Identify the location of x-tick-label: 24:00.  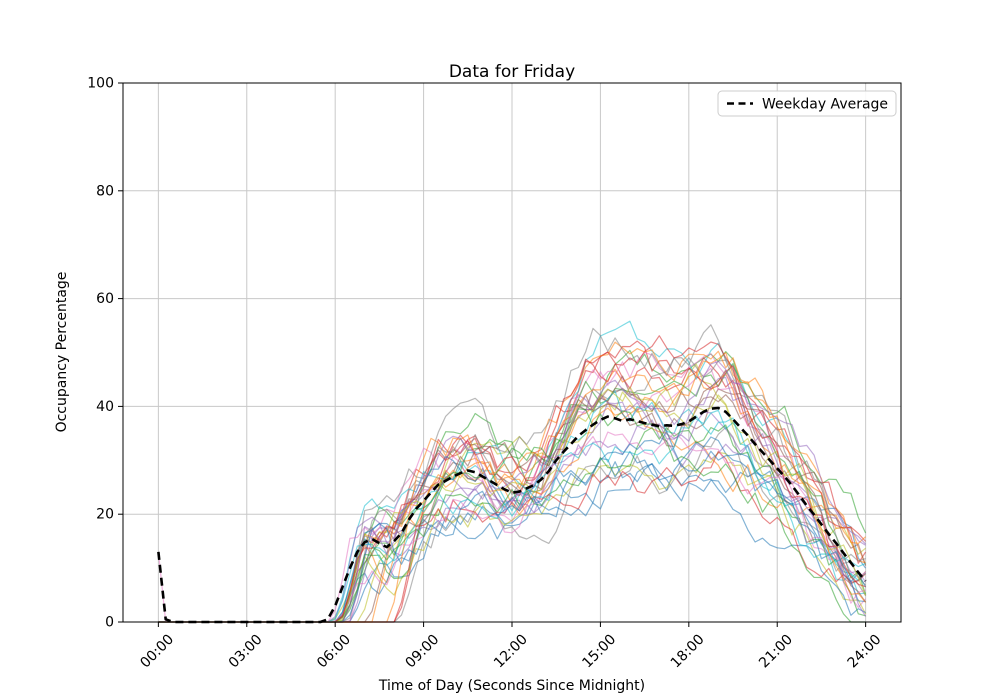
(865, 652).